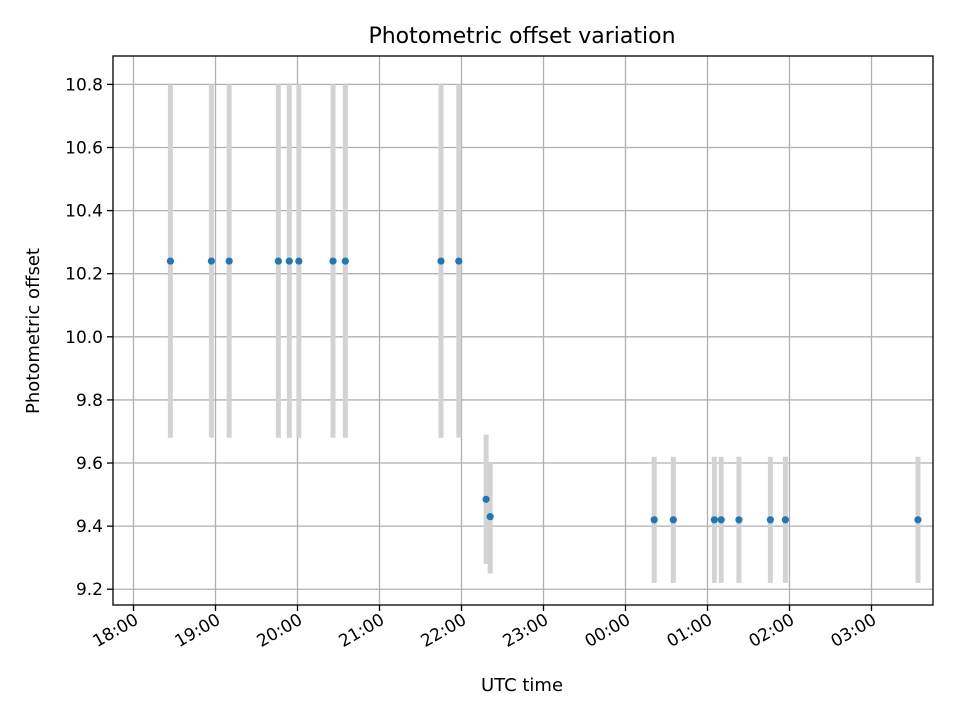 The width and height of the screenshot is (960, 720). What do you see at coordinates (89, 464) in the screenshot?
I see `y-tick-label: 9.6` at bounding box center [89, 464].